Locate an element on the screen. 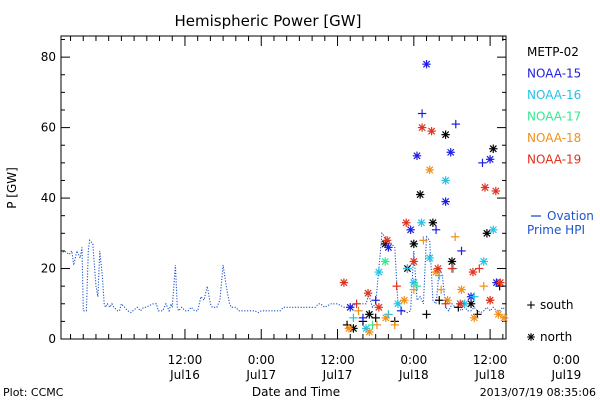 Image resolution: width=600 pixels, height=400 pixels. x-tick-label-day: Jul17 is located at coordinates (337, 375).